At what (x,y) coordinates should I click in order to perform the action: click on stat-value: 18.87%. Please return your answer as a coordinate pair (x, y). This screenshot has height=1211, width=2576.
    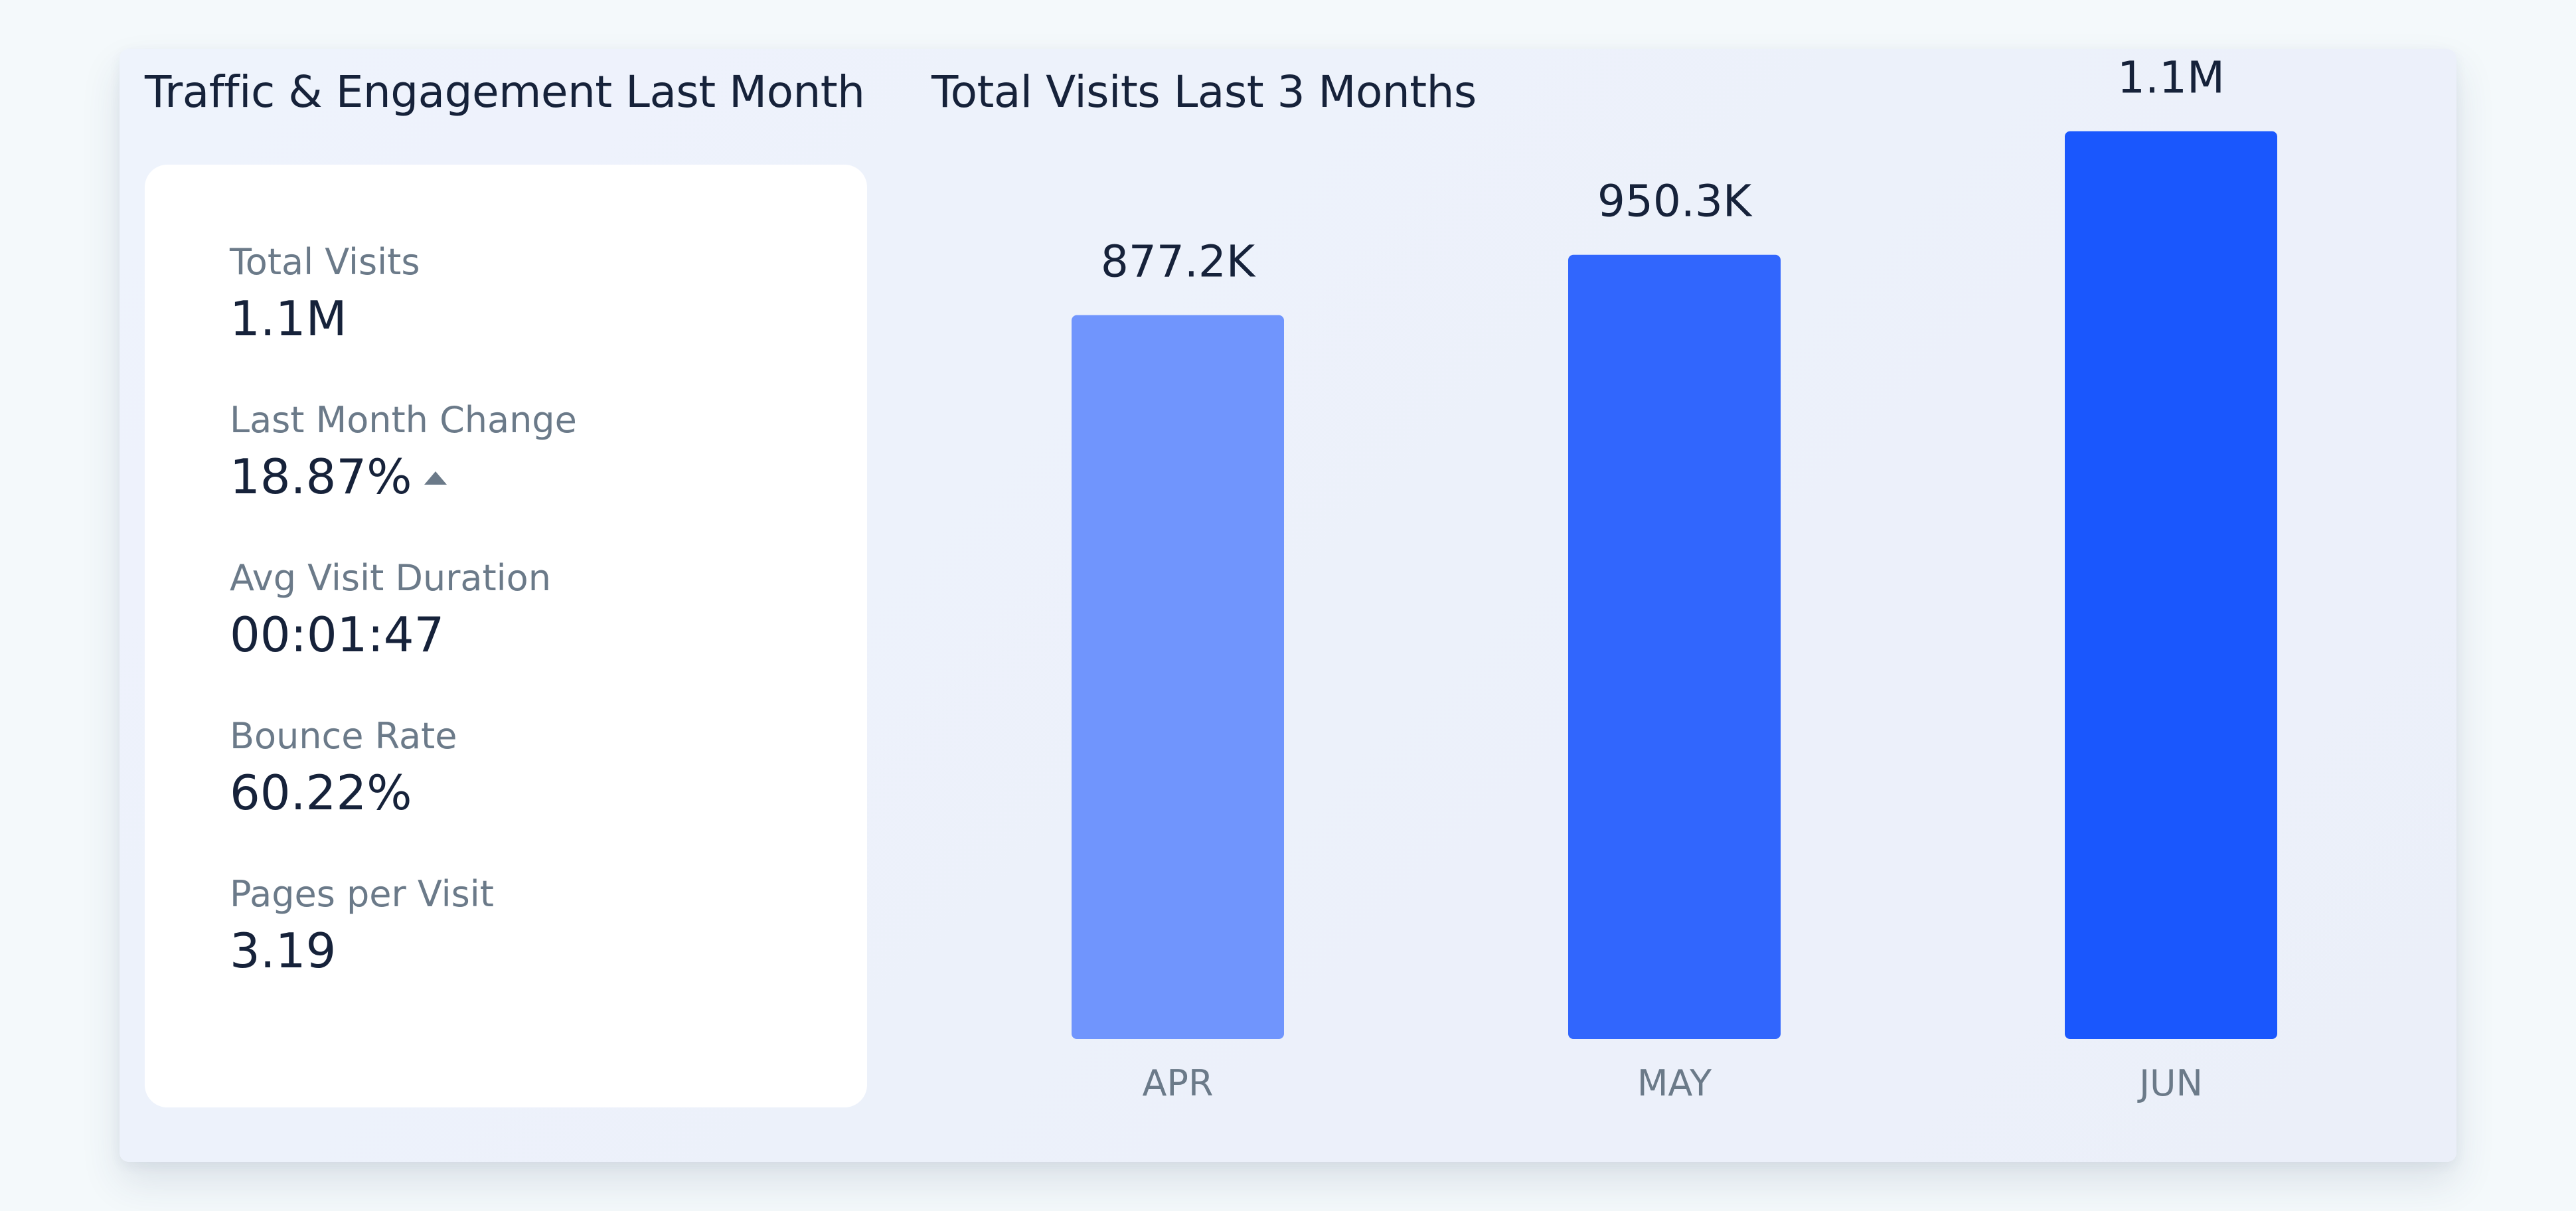
    Looking at the image, I should click on (403, 477).